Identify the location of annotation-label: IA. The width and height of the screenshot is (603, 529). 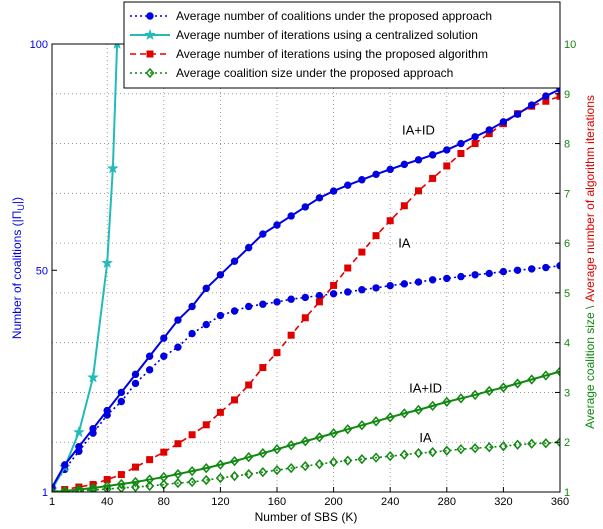
(404, 243).